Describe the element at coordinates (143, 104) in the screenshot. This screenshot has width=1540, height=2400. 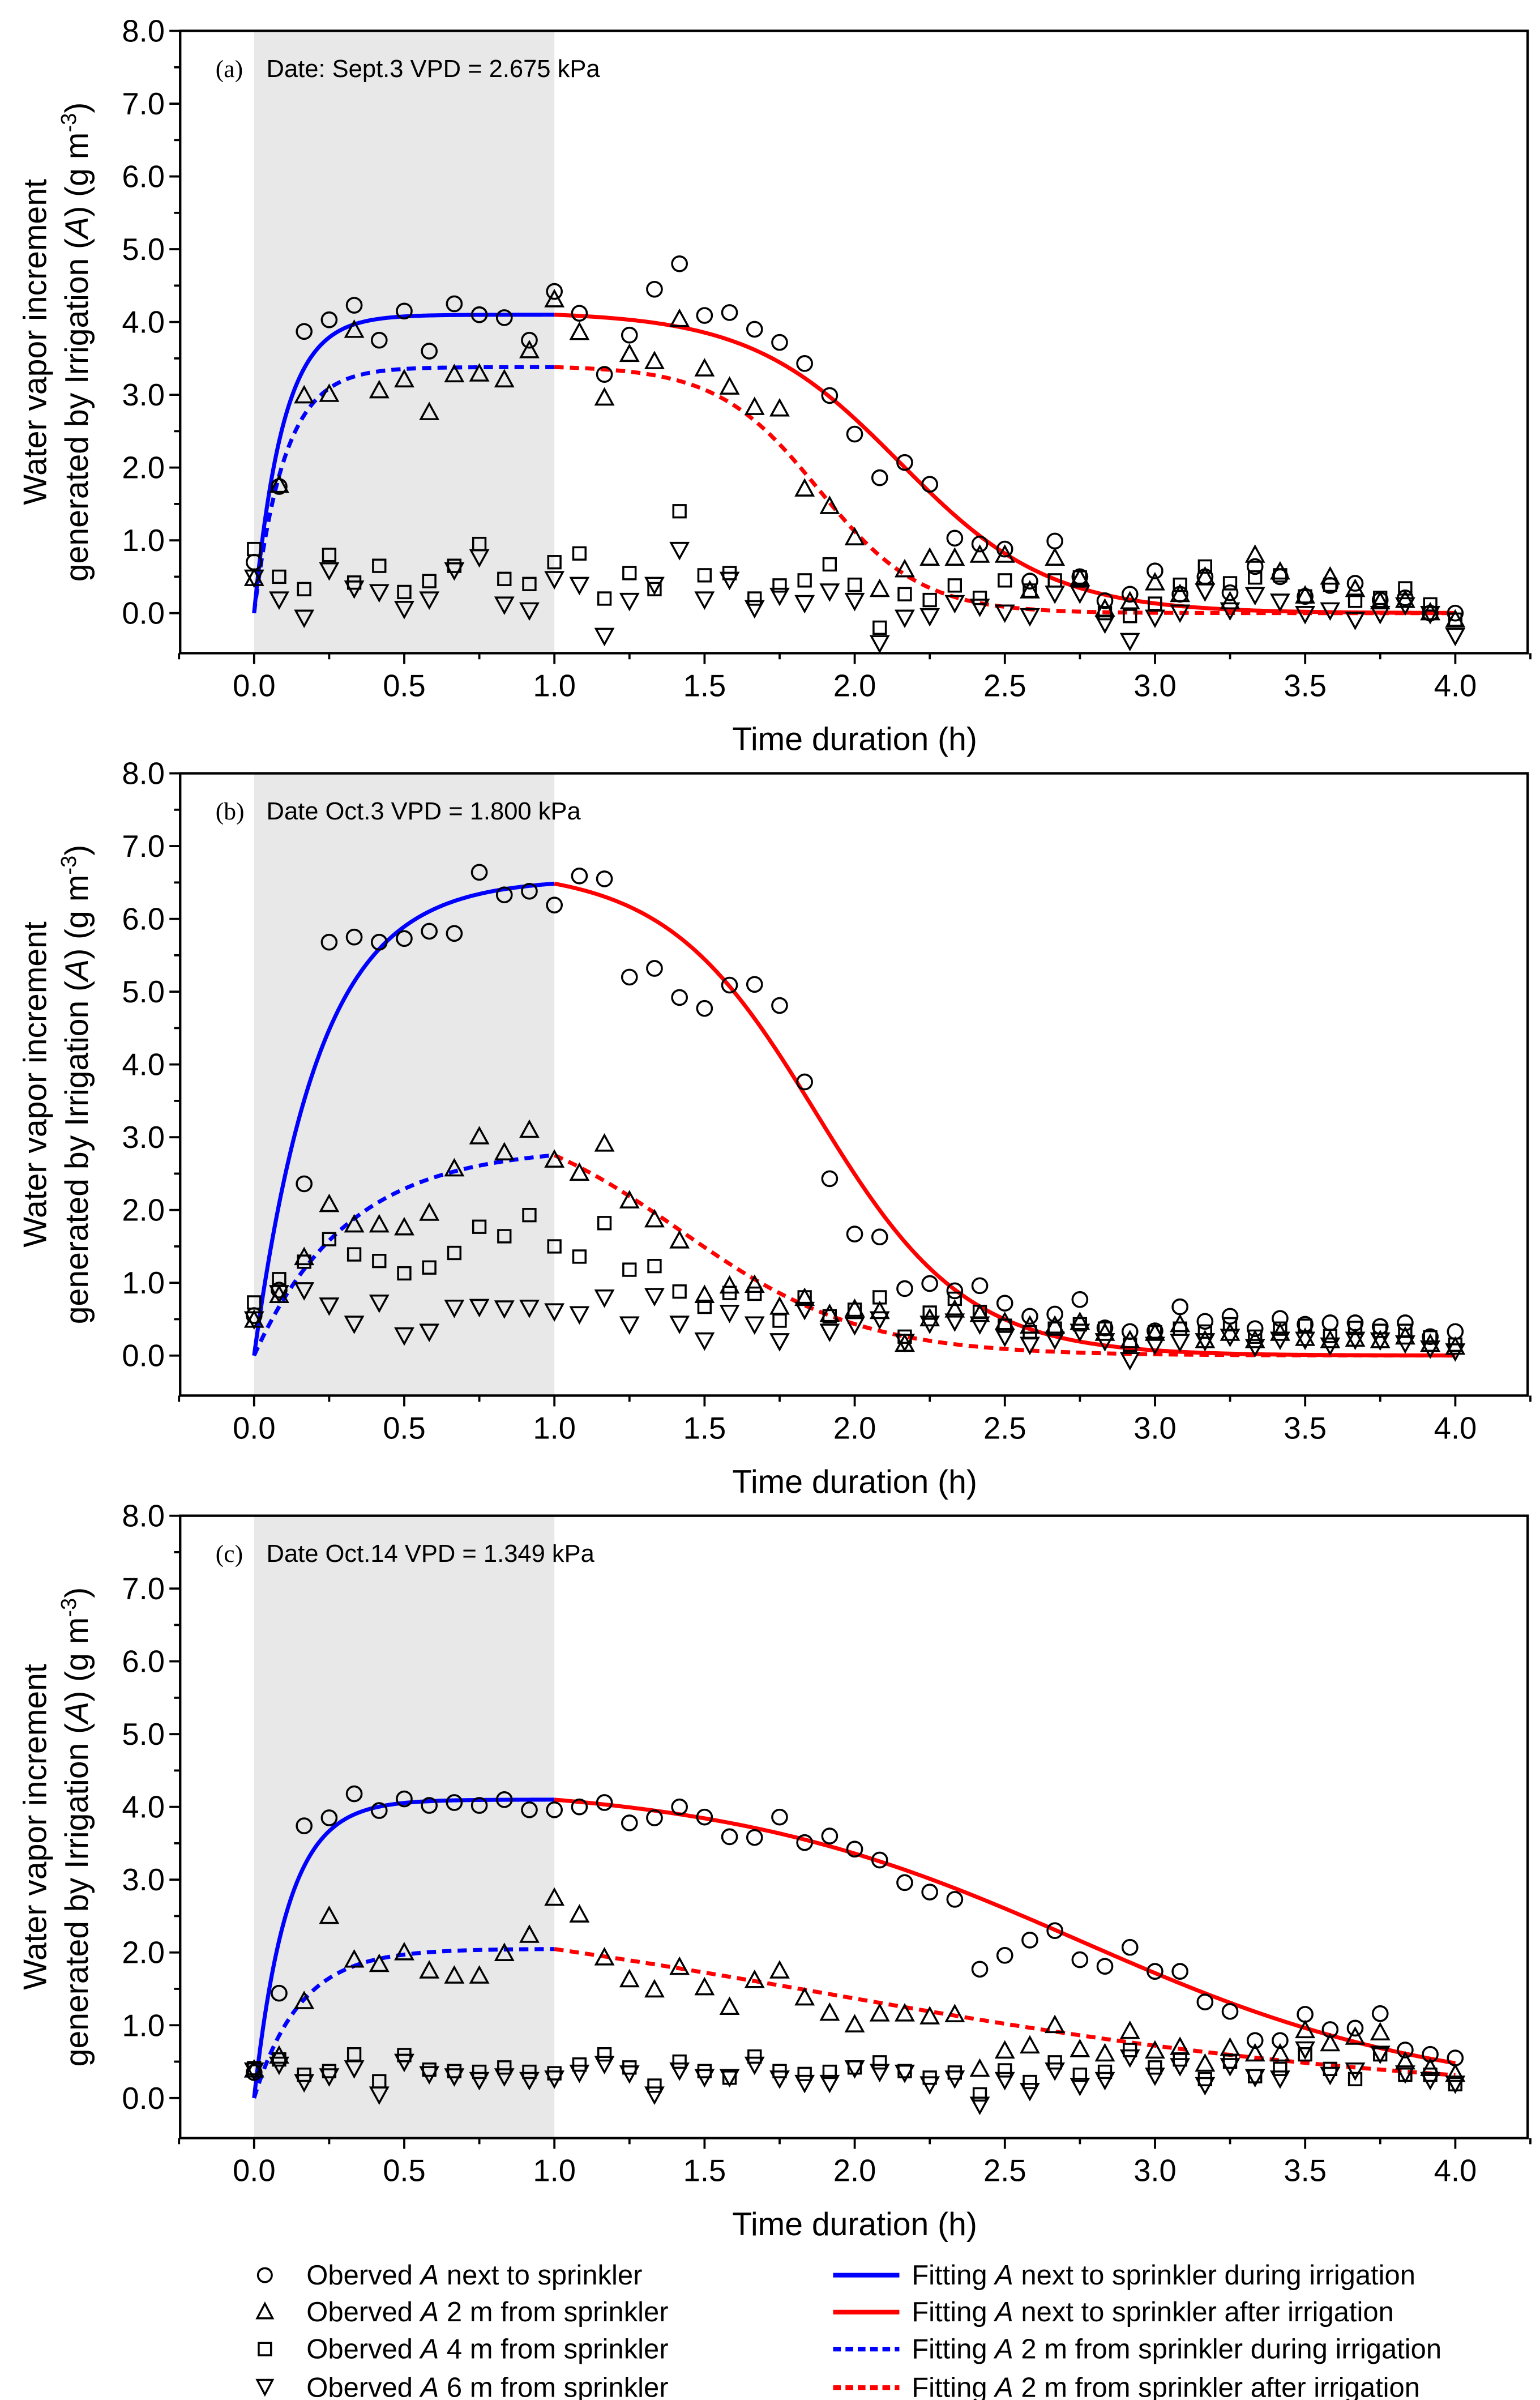
I see `y-tick-label: 7.0` at that location.